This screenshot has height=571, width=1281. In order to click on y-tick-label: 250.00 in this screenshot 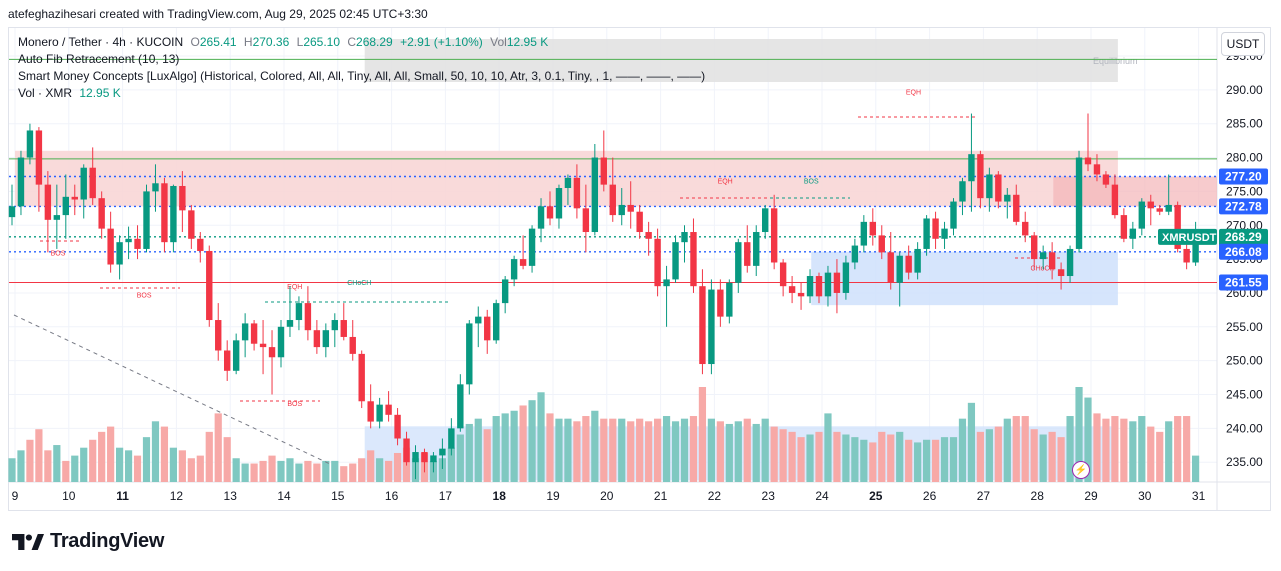, I will do `click(1244, 361)`.